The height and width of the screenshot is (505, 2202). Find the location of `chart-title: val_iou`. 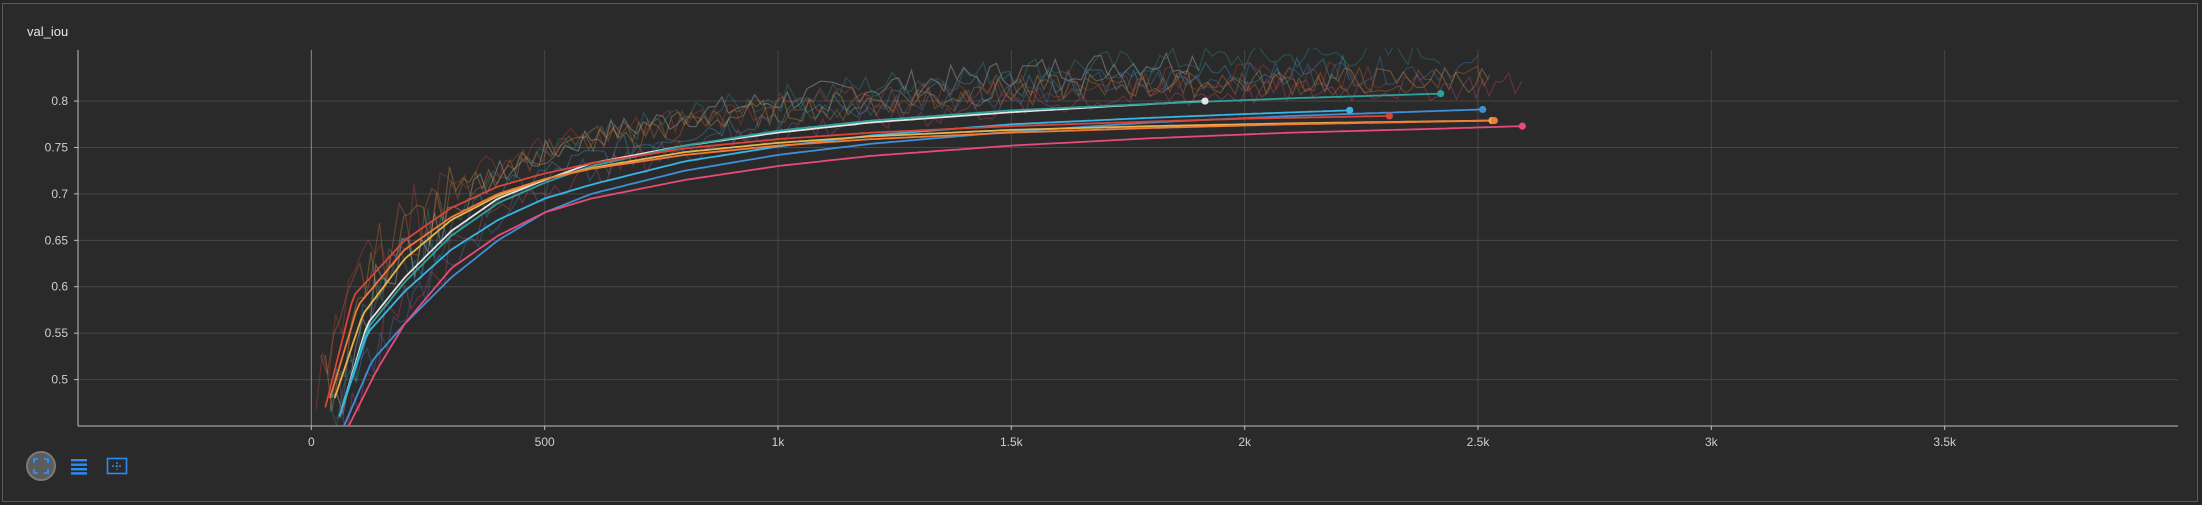

chart-title: val_iou is located at coordinates (48, 31).